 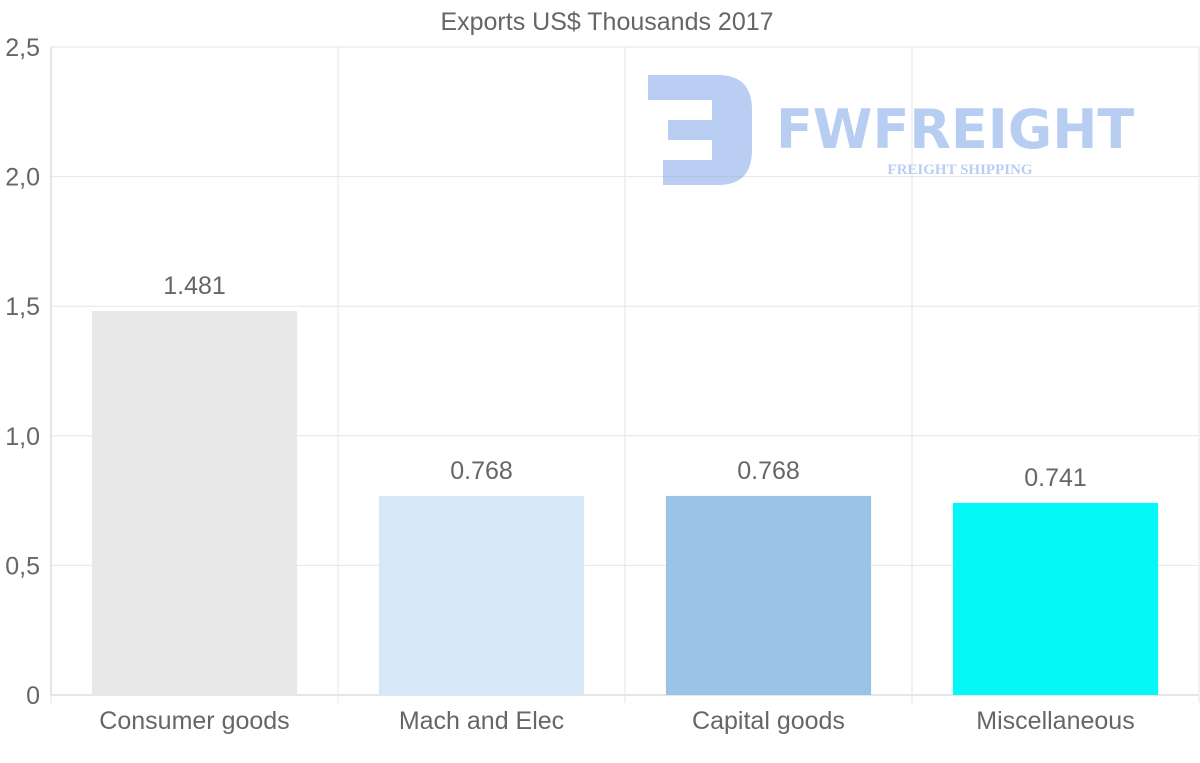 I want to click on y-tick-label: 2,5, so click(x=22, y=48).